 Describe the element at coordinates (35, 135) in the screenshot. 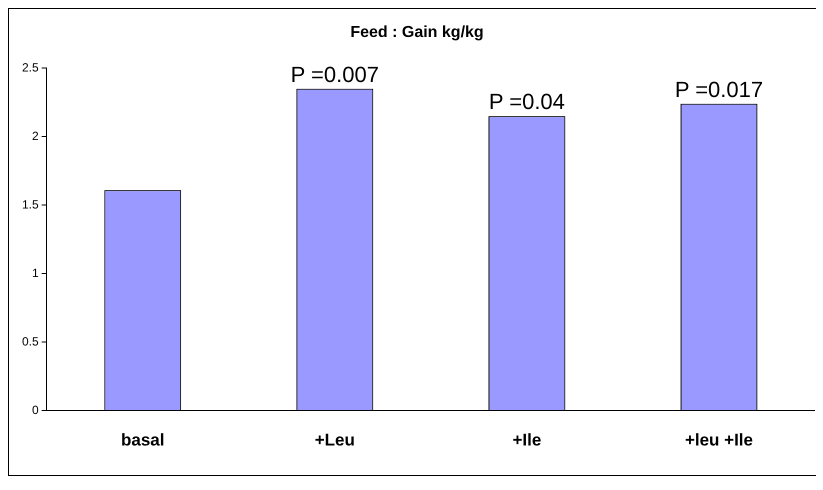

I see `y-tick-label: 2` at that location.